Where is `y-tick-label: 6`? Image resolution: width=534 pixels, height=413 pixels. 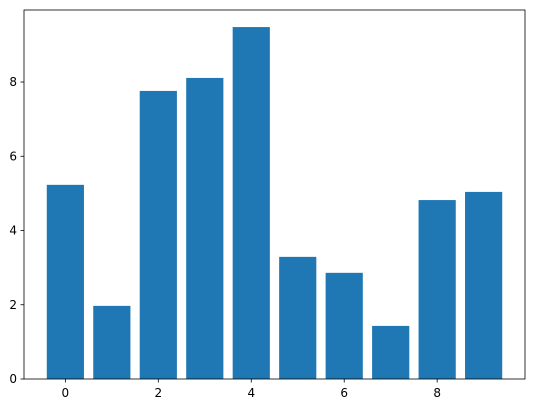 y-tick-label: 6 is located at coordinates (13, 156).